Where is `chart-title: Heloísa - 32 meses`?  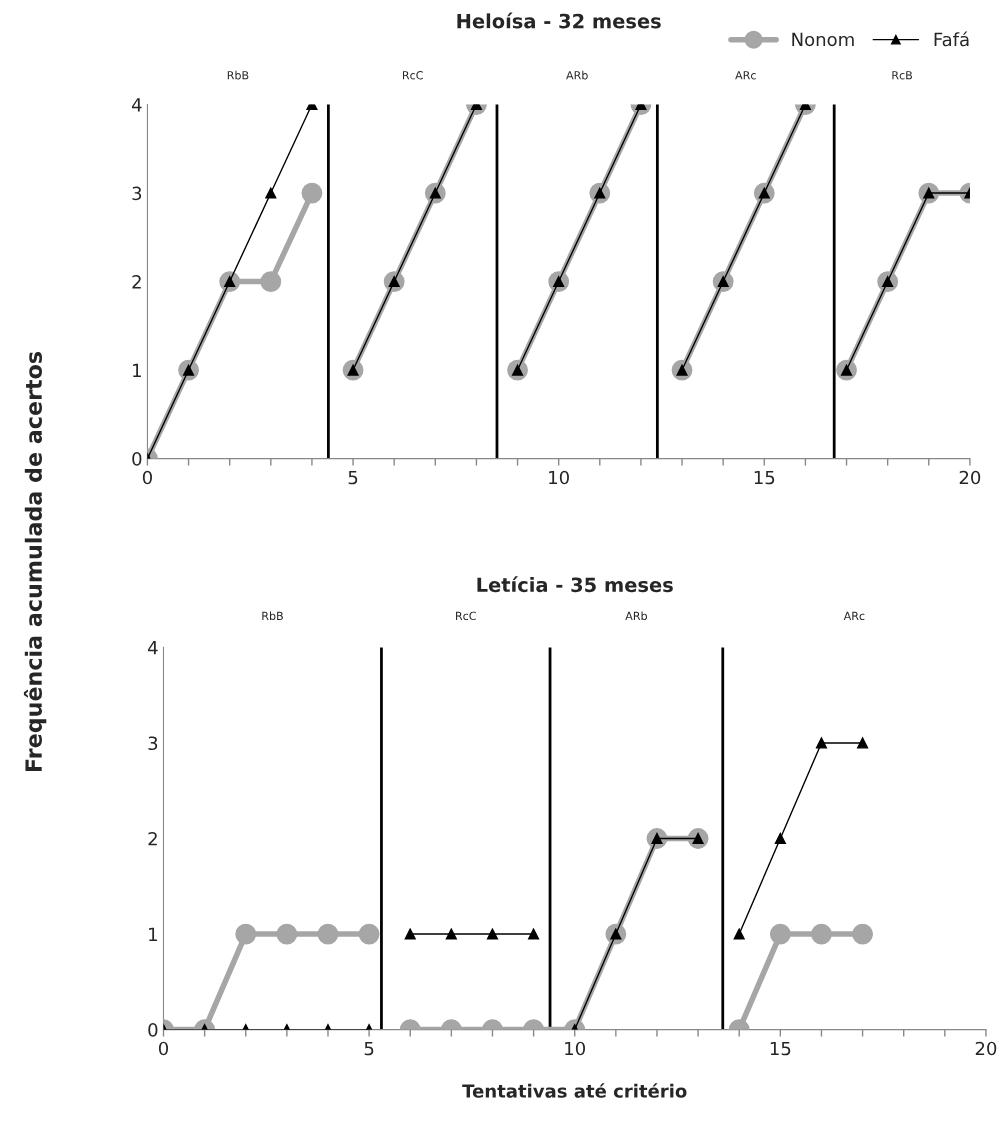 chart-title: Heloísa - 32 meses is located at coordinates (559, 20).